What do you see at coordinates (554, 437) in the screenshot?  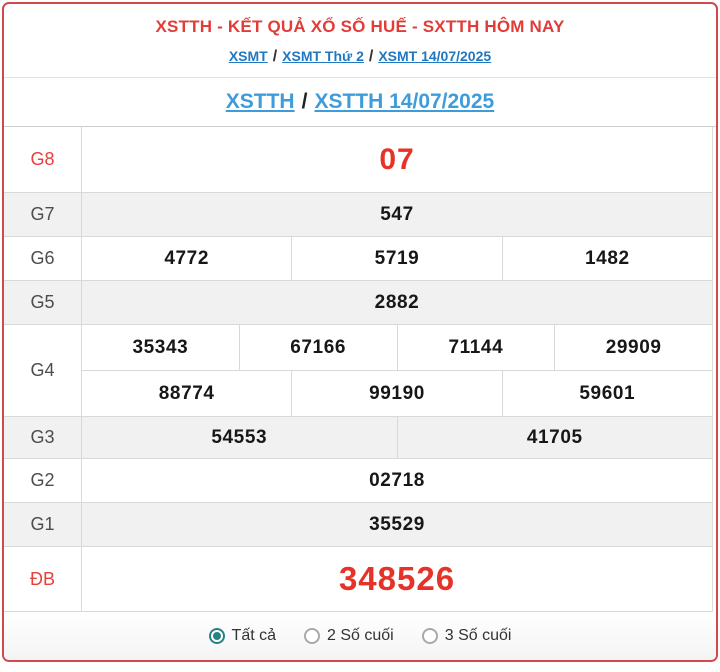 I see `prize-value: 41705` at bounding box center [554, 437].